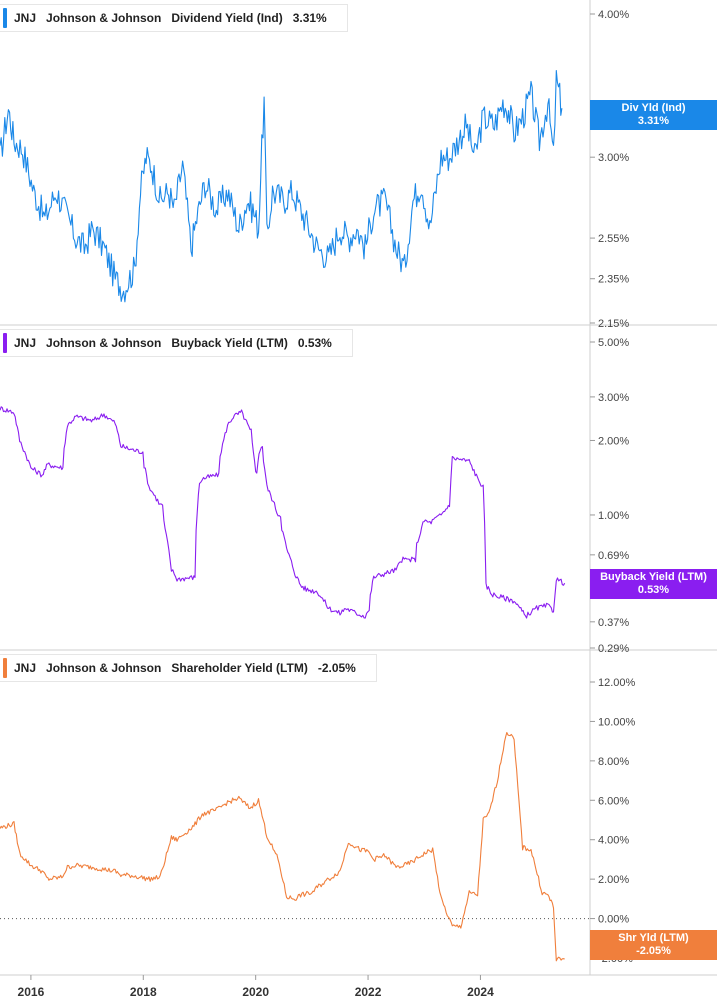  Describe the element at coordinates (255, 992) in the screenshot. I see `x-tick-label: 2020` at that location.